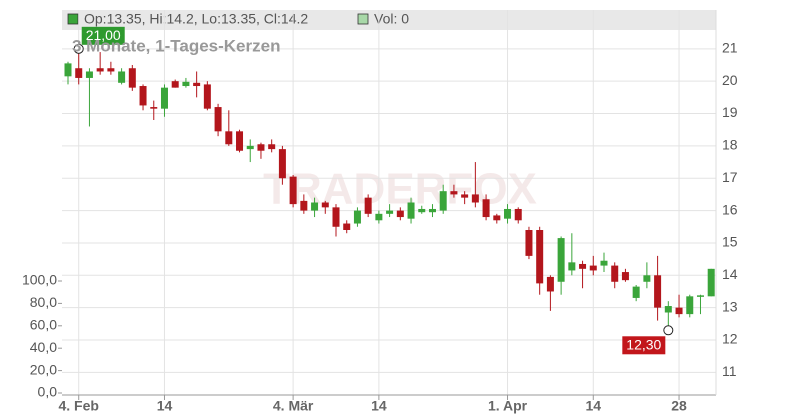 Image resolution: width=800 pixels, height=420 pixels. I want to click on y-tick-label: 14, so click(730, 274).